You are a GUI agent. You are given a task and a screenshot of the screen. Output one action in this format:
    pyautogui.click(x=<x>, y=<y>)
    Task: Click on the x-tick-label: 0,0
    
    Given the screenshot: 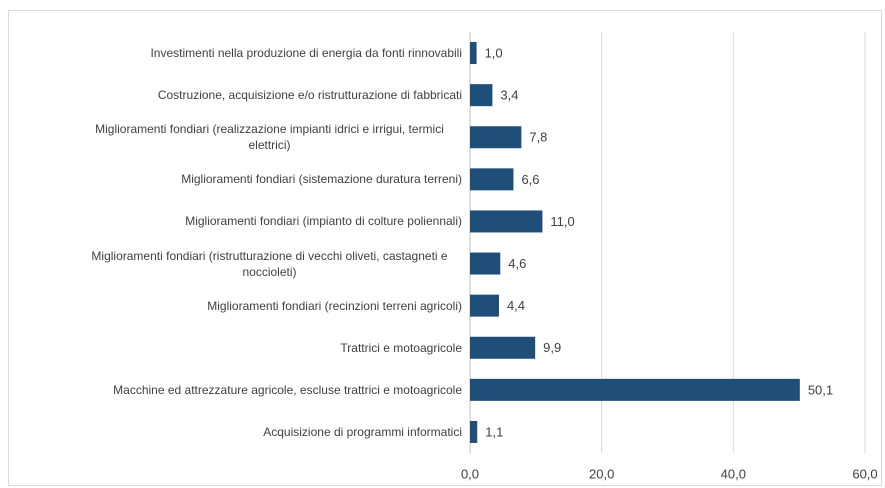 What is the action you would take?
    pyautogui.click(x=470, y=473)
    